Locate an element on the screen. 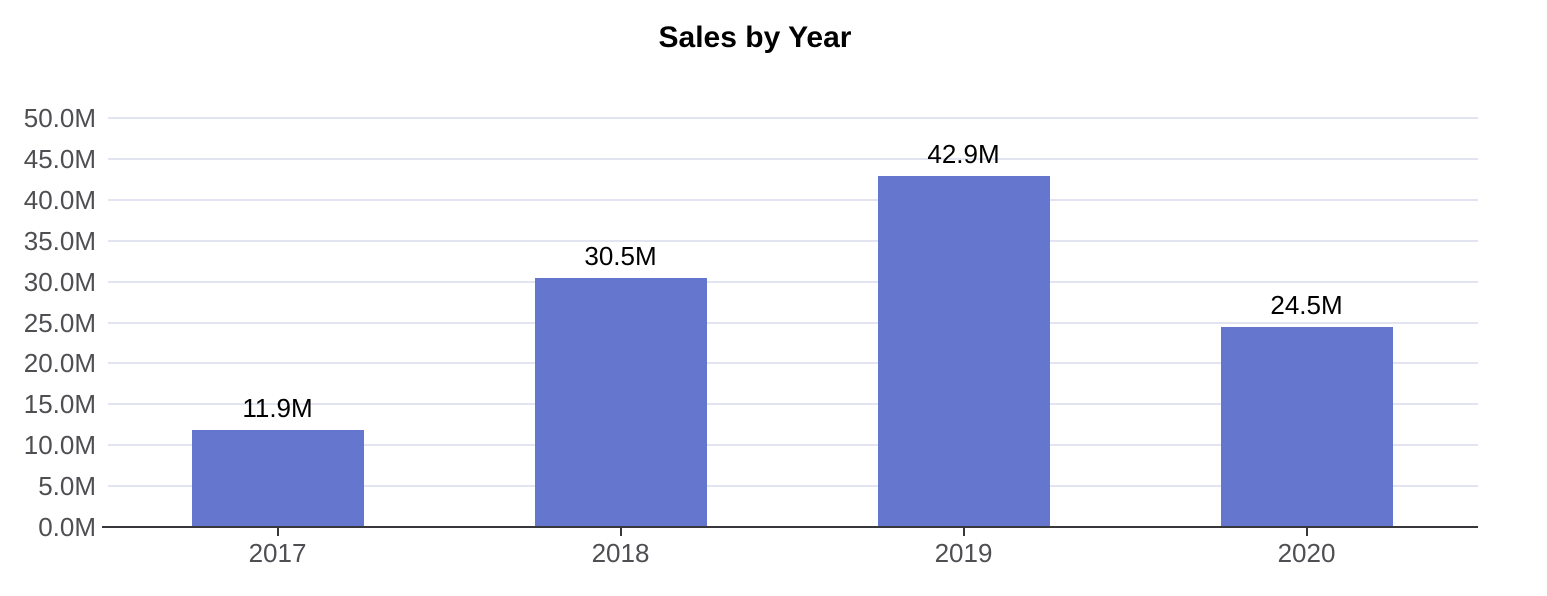  bar-2018 is located at coordinates (620, 402).